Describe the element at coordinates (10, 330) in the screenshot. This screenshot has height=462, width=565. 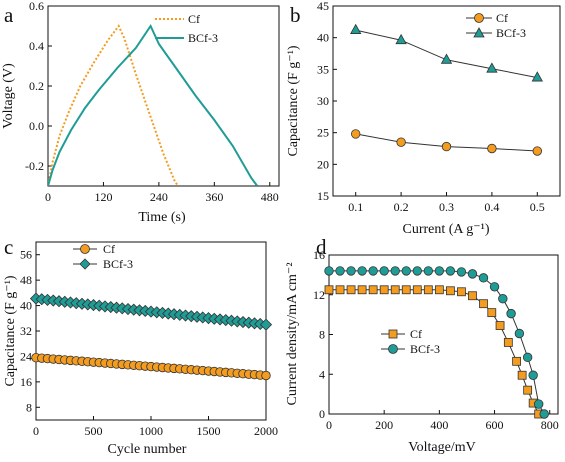
I see `panel-c-ylabel: Capacitance (F g⁻¹)` at that location.